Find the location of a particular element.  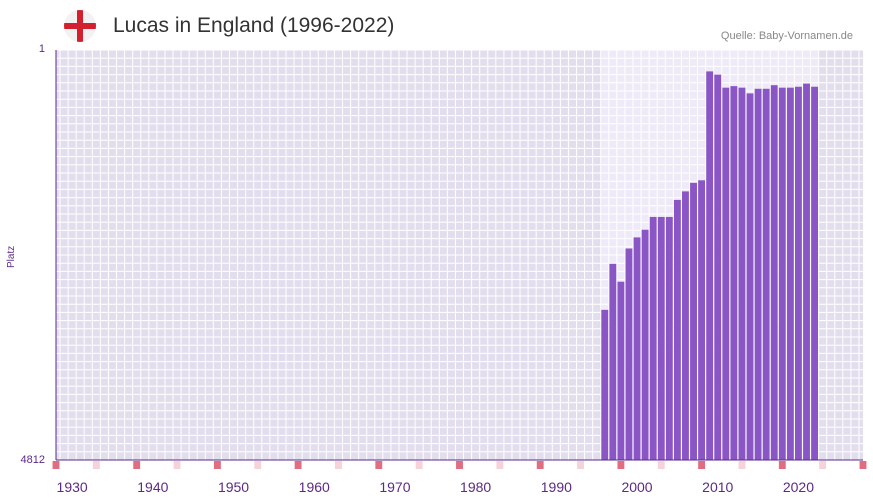

bar-2003 is located at coordinates (661, 338).